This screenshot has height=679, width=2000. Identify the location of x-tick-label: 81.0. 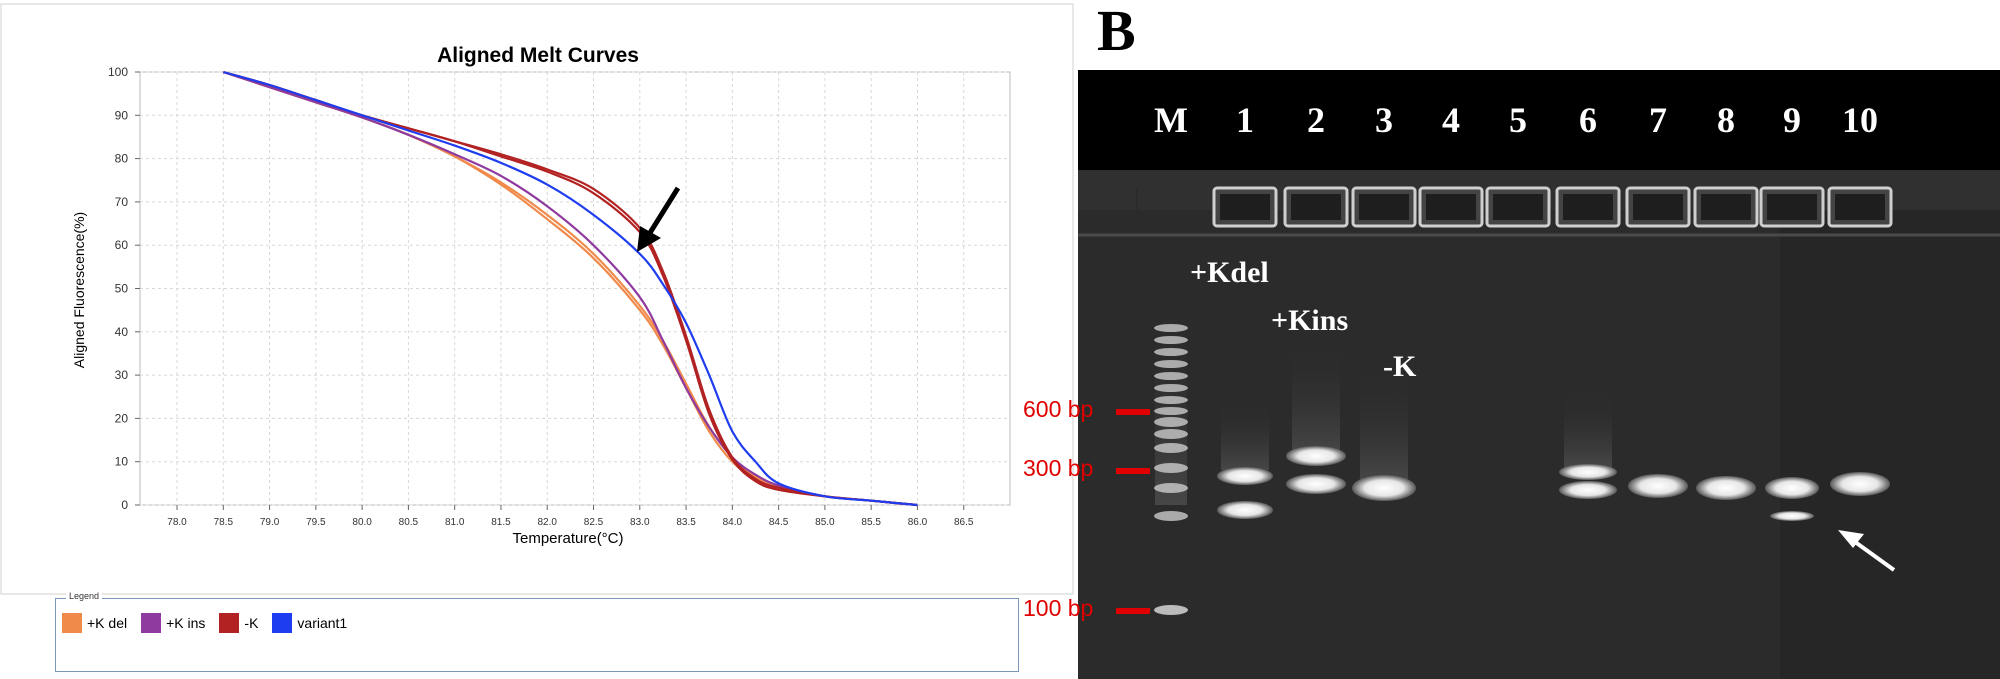
(455, 522).